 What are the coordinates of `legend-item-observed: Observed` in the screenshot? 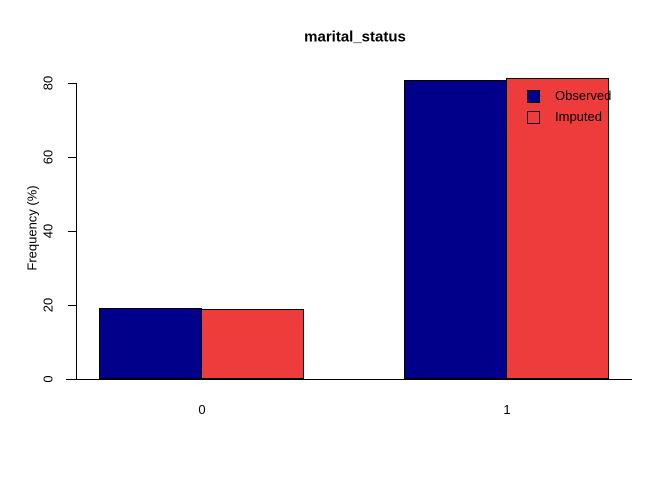 It's located at (569, 96).